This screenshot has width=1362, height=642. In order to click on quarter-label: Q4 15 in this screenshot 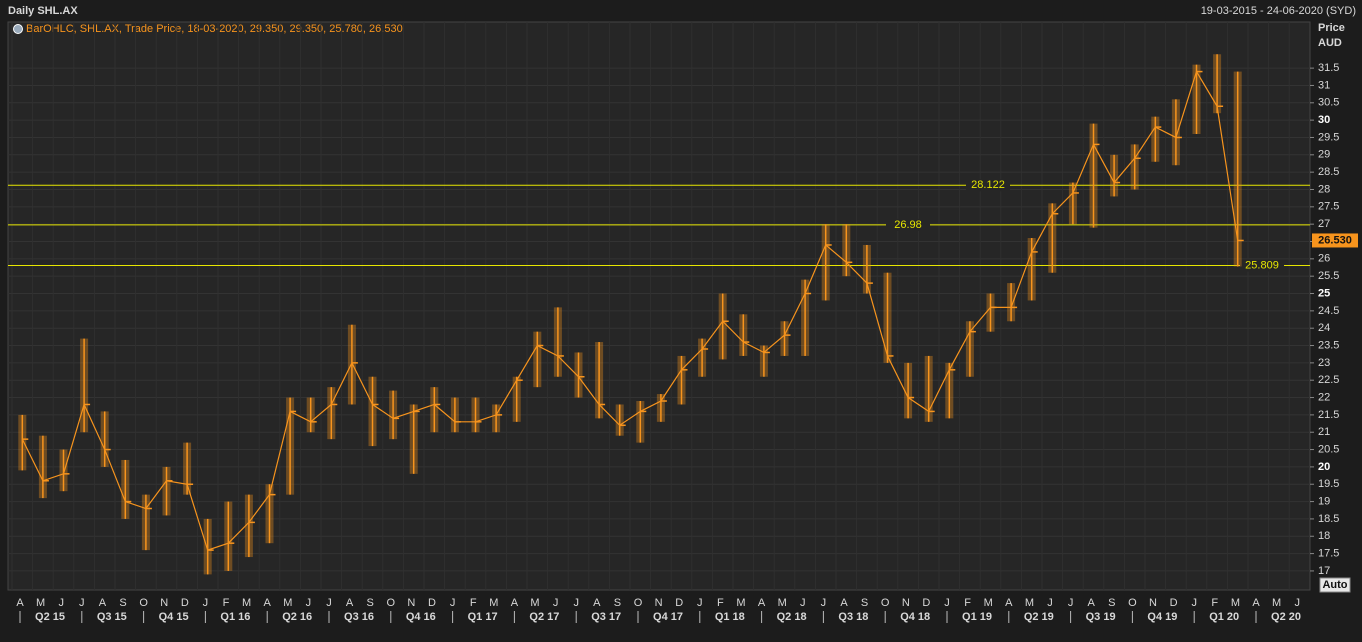, I will do `click(174, 617)`.